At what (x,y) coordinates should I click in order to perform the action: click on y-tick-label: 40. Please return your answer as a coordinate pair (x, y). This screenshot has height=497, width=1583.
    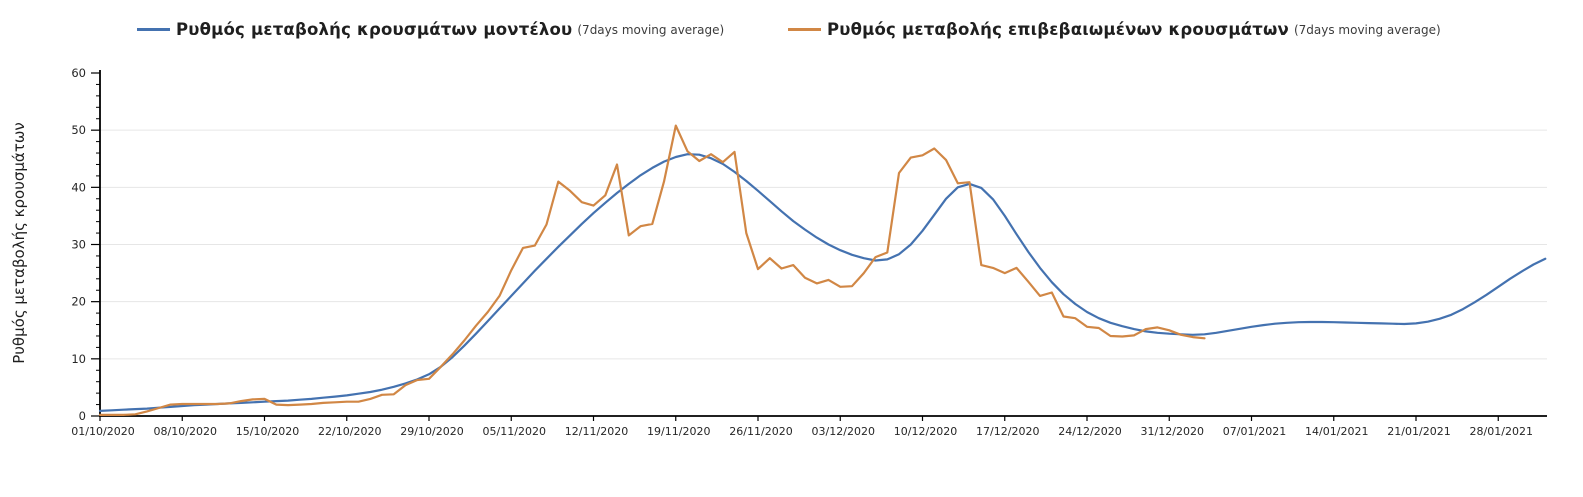
    Looking at the image, I should click on (78, 187).